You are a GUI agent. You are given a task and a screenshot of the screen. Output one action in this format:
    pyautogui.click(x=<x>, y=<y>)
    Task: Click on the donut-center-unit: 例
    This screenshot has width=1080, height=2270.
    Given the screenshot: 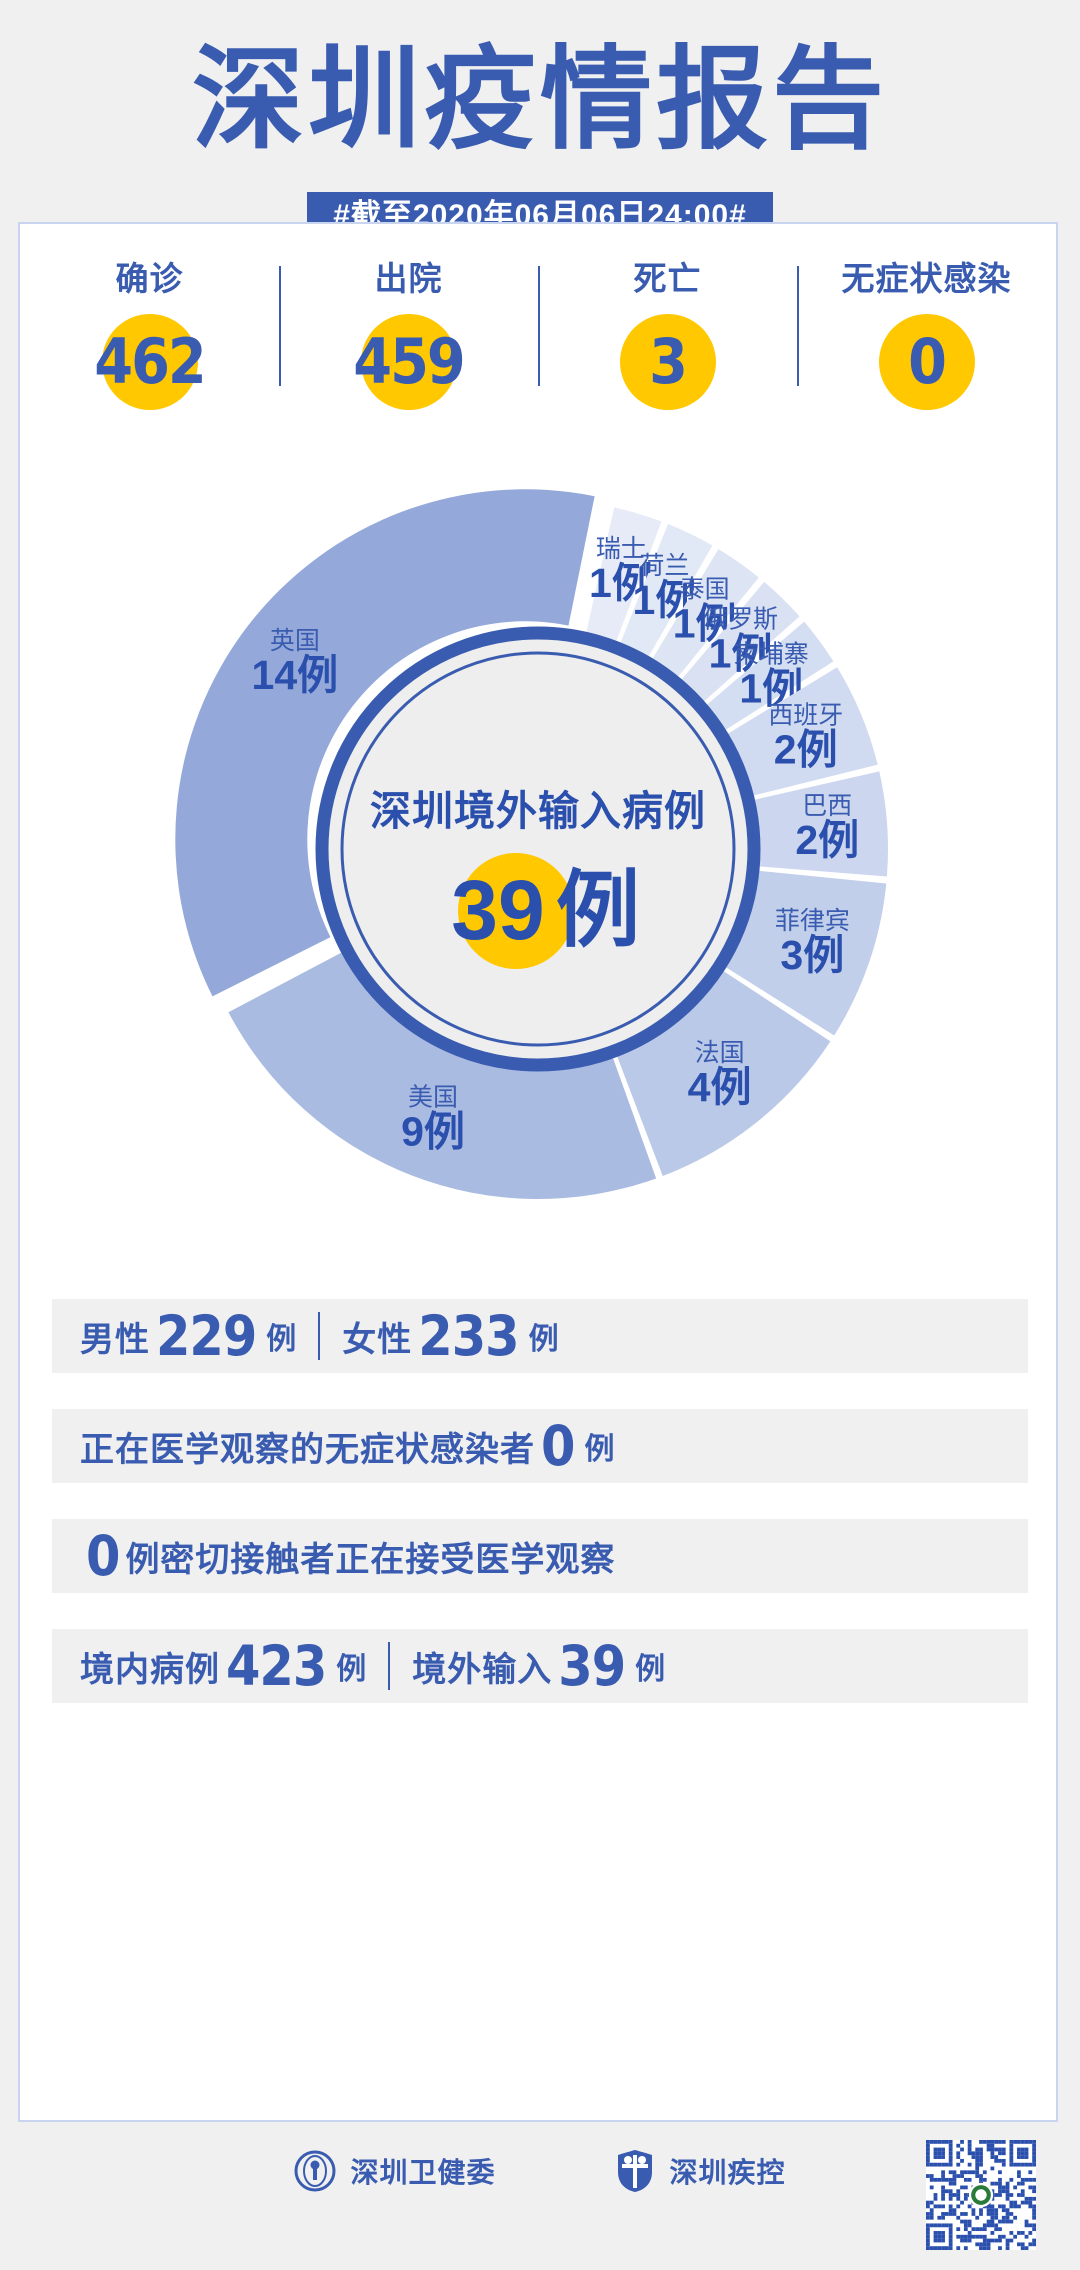 What is the action you would take?
    pyautogui.click(x=598, y=910)
    